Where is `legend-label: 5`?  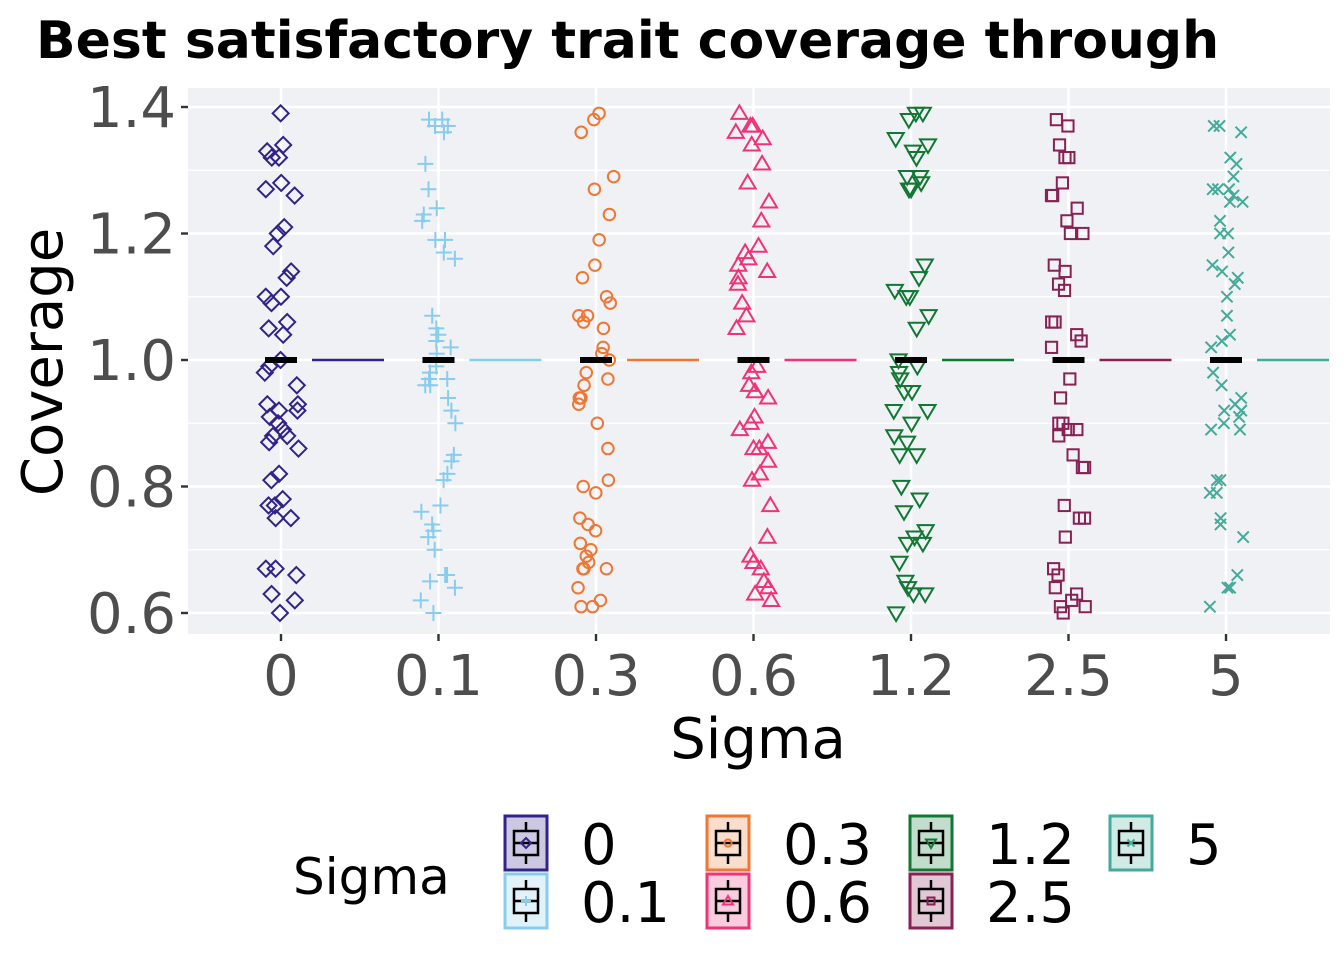 legend-label: 5 is located at coordinates (1204, 845).